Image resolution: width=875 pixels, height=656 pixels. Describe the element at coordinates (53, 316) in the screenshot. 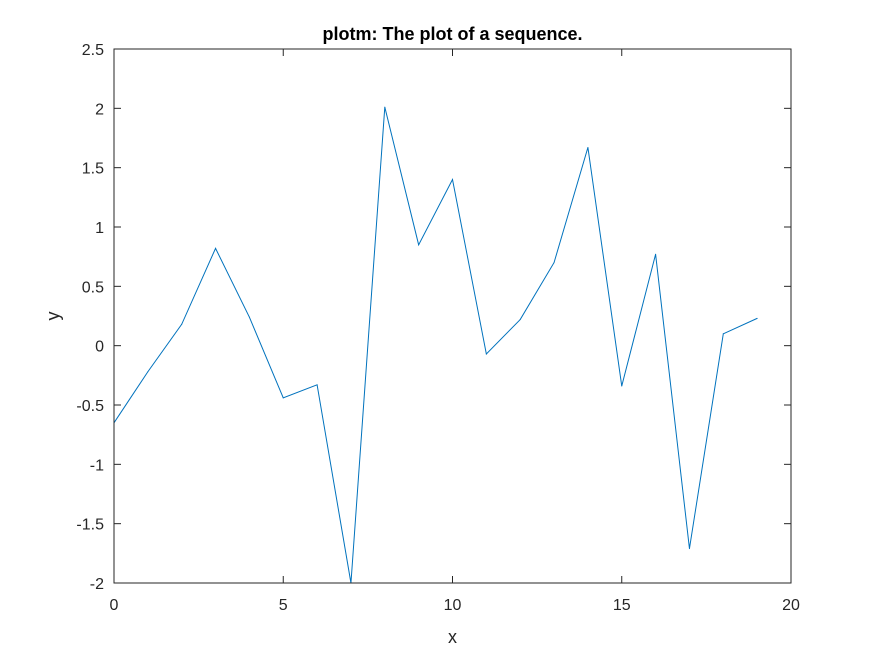

I see `y-axis-label: y` at that location.